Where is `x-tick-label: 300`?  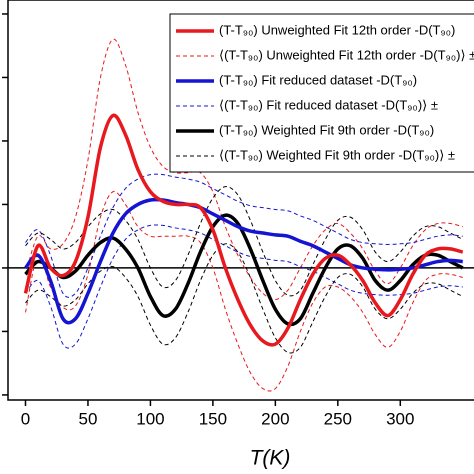
x-tick-label: 300 is located at coordinates (400, 418).